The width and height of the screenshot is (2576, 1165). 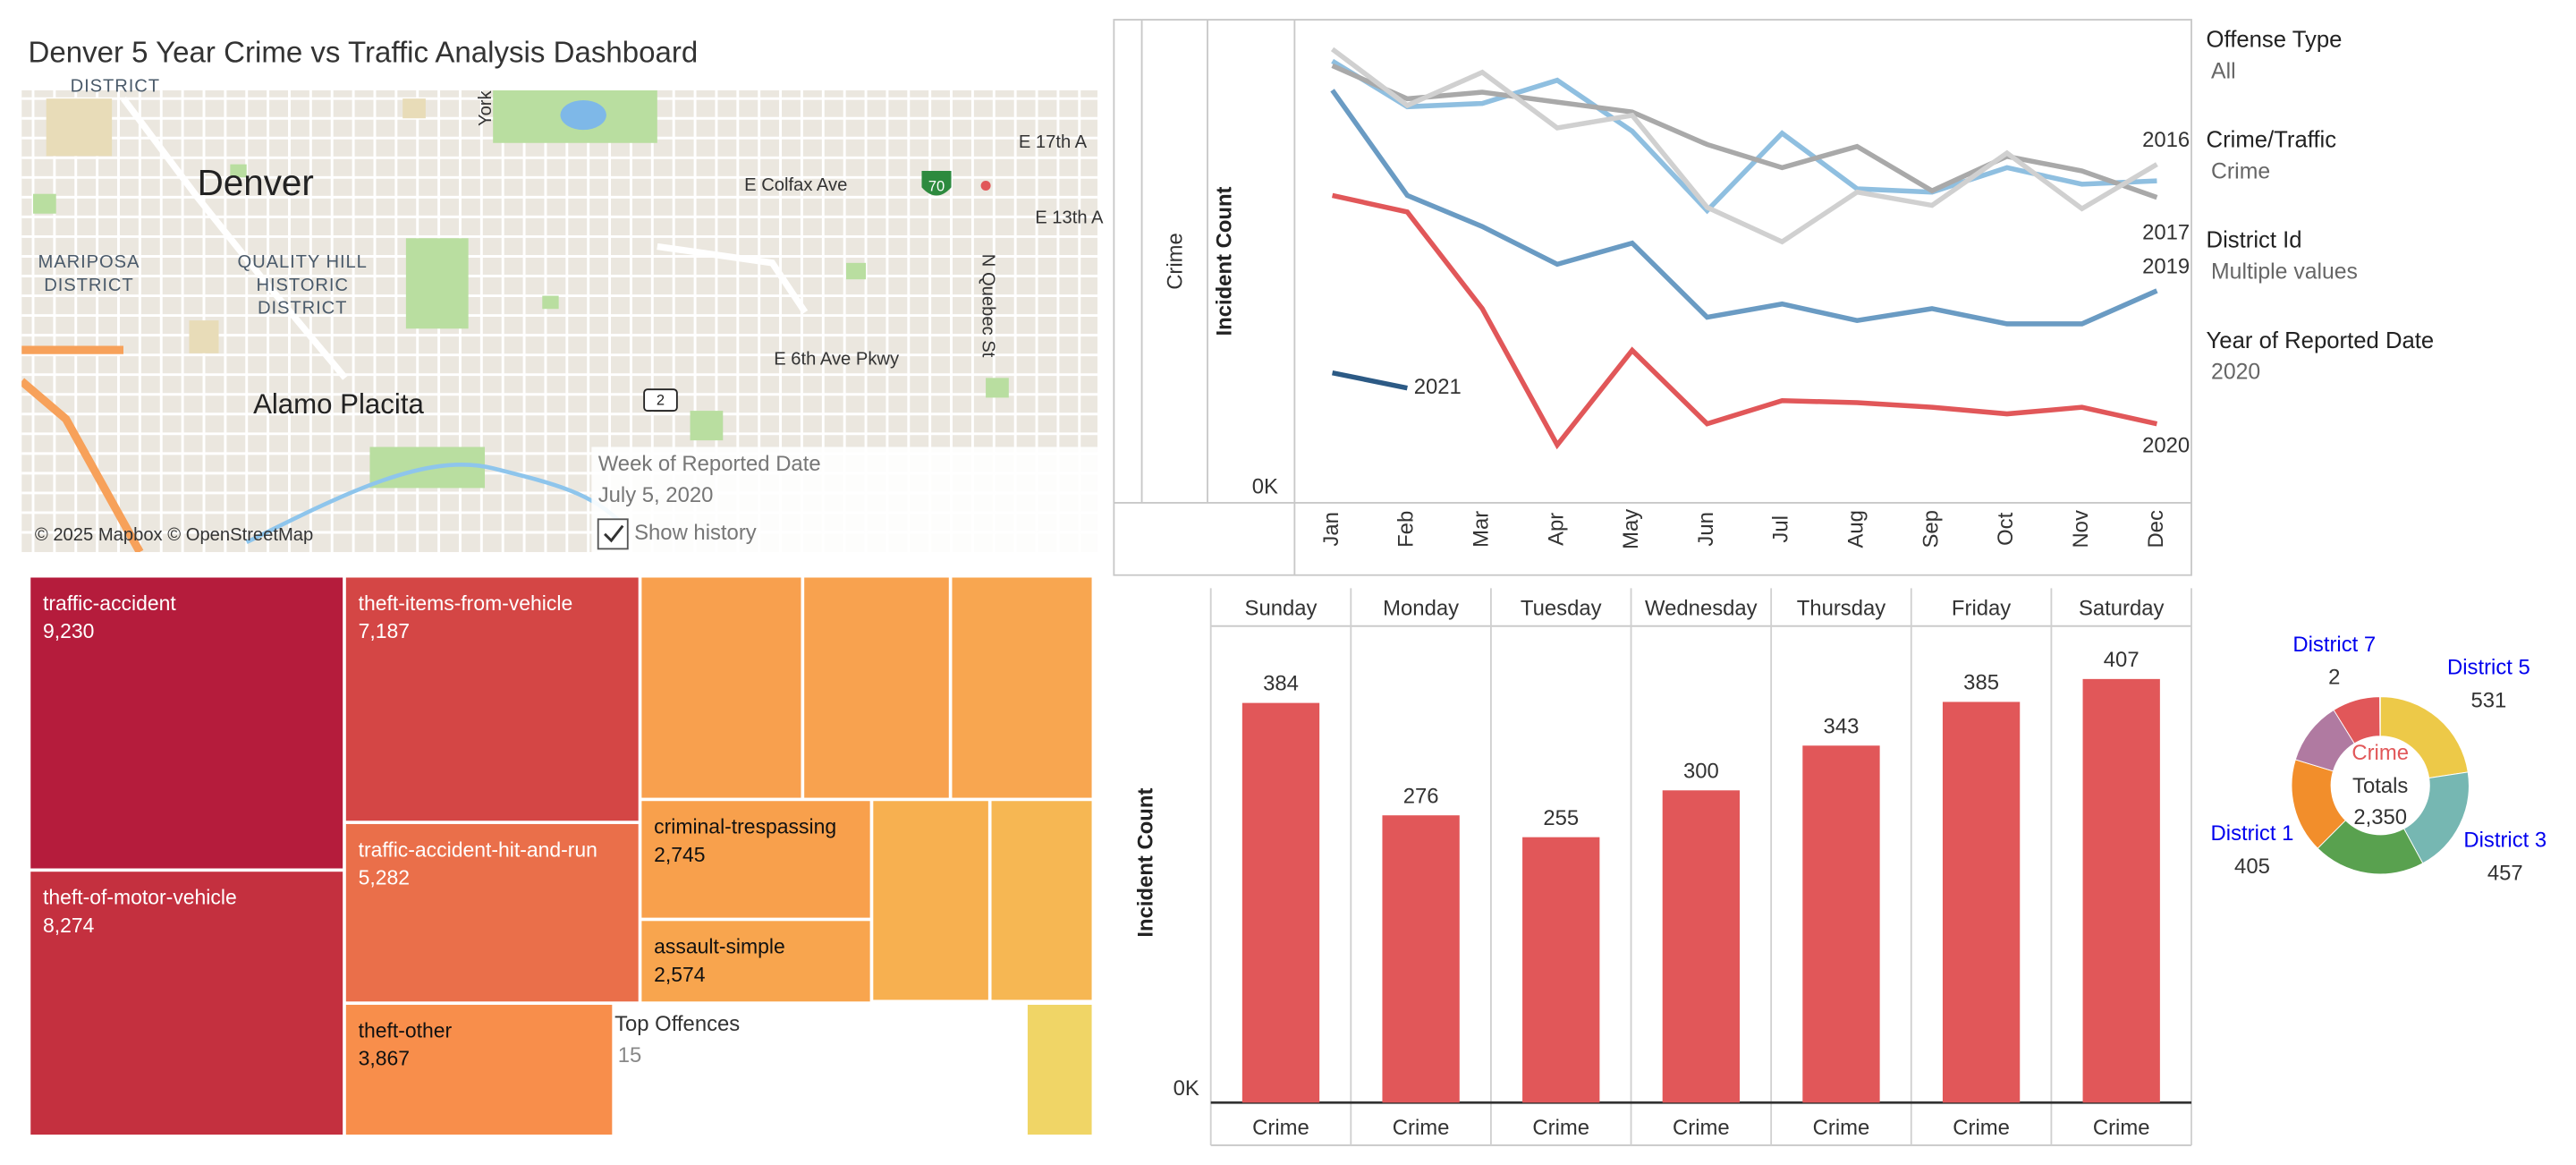 What do you see at coordinates (679, 855) in the screenshot?
I see `cell-value: 2,745` at bounding box center [679, 855].